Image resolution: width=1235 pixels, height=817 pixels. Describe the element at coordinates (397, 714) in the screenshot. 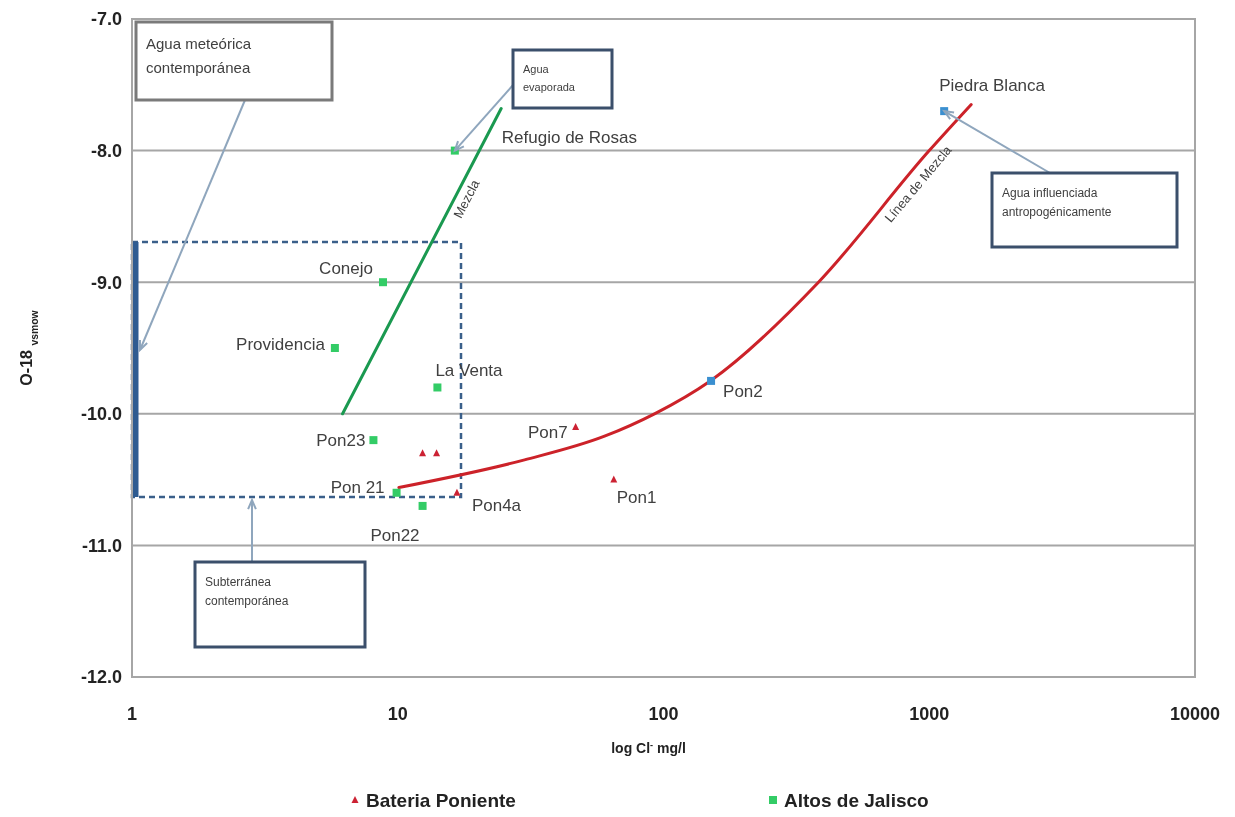

I see `x-tick-label: 10` at that location.